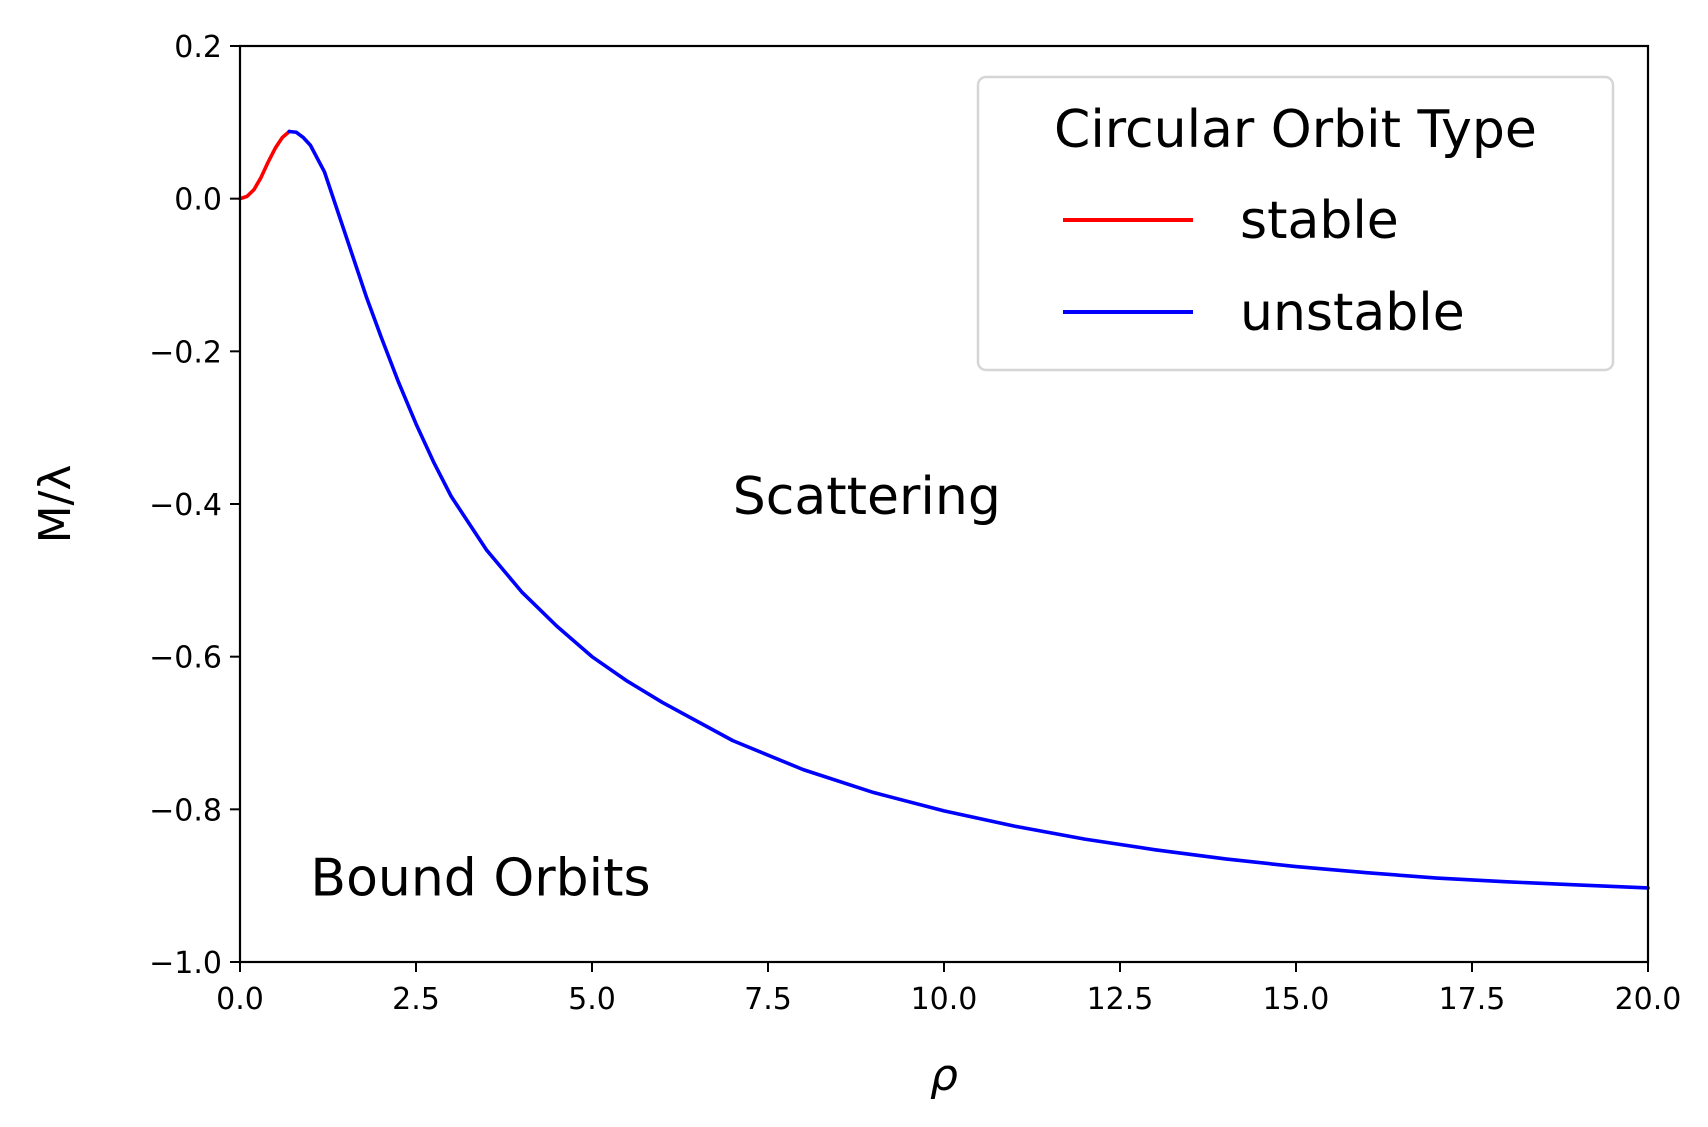 This screenshot has width=1708, height=1127. What do you see at coordinates (185, 963) in the screenshot?
I see `y-tick-label: −1.0` at bounding box center [185, 963].